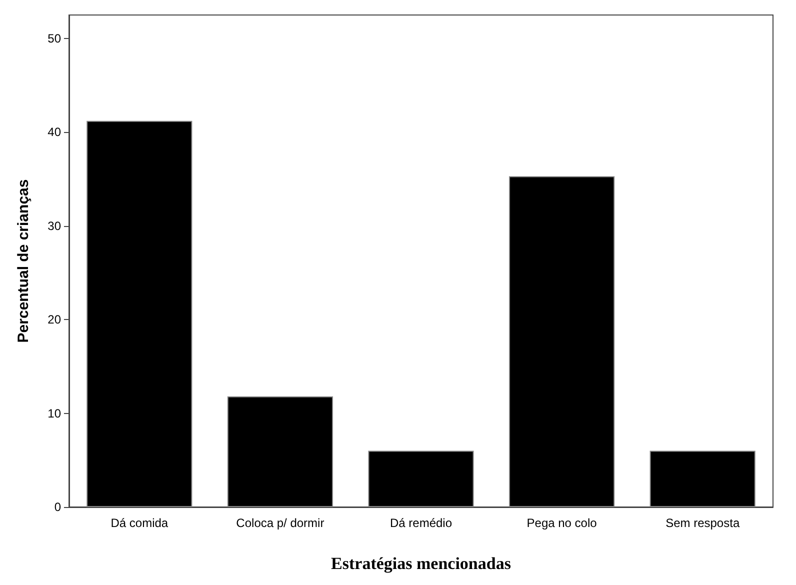 This screenshot has height=585, width=796. I want to click on y-tick-label: 0, so click(58, 507).